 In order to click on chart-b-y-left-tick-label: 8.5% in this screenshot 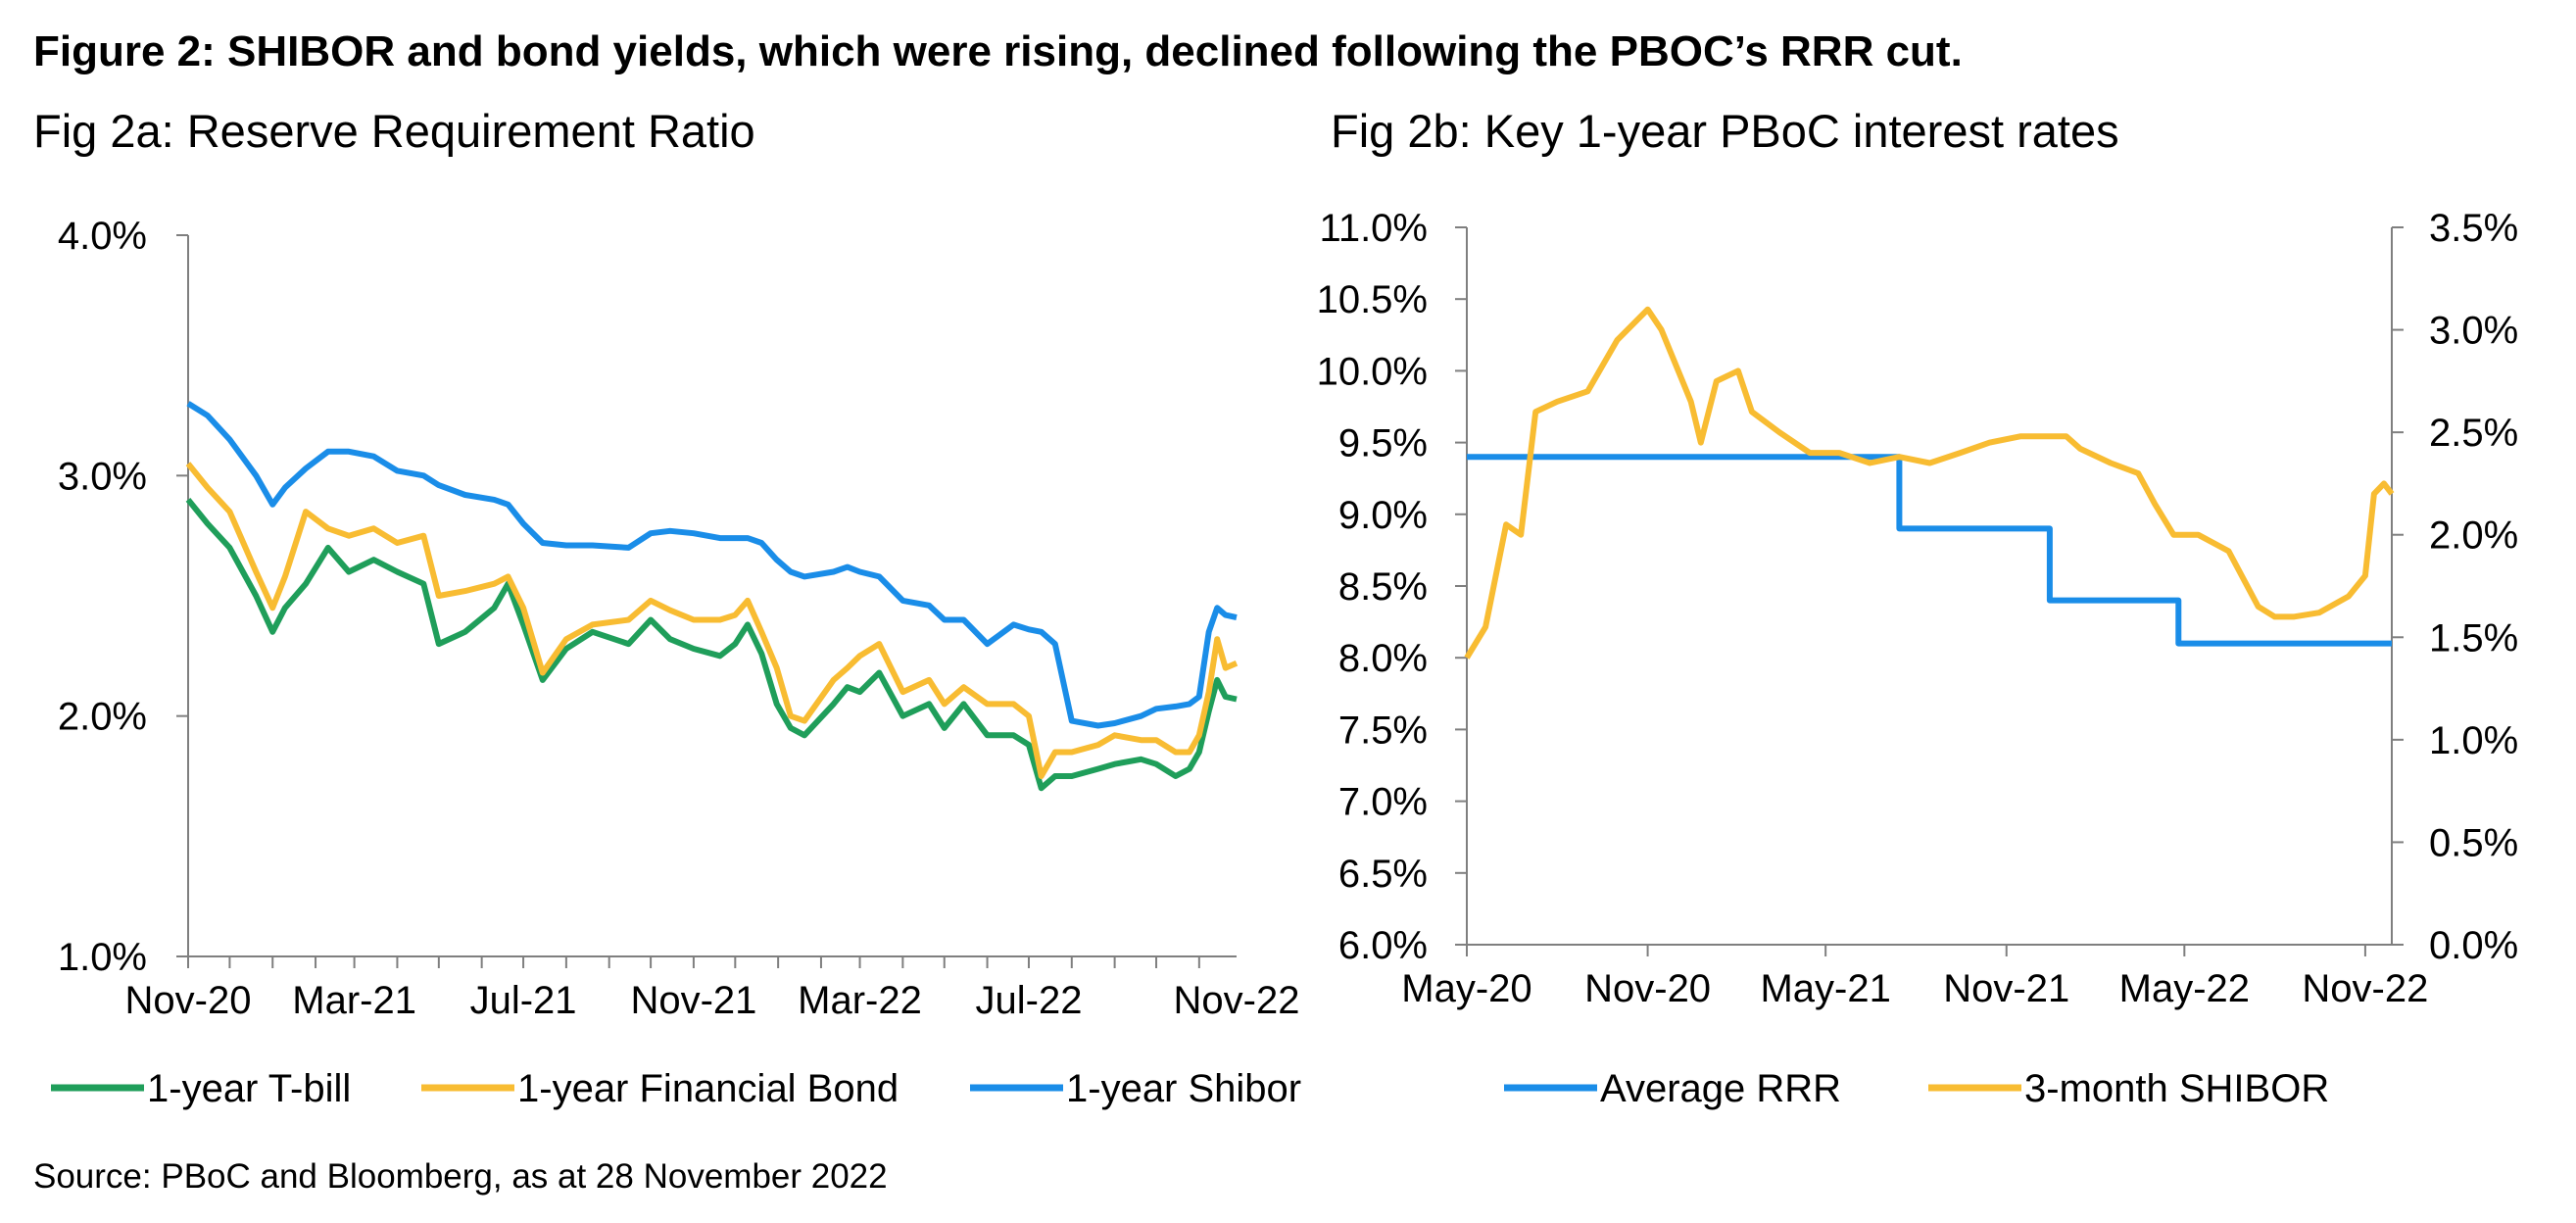, I will do `click(1383, 587)`.